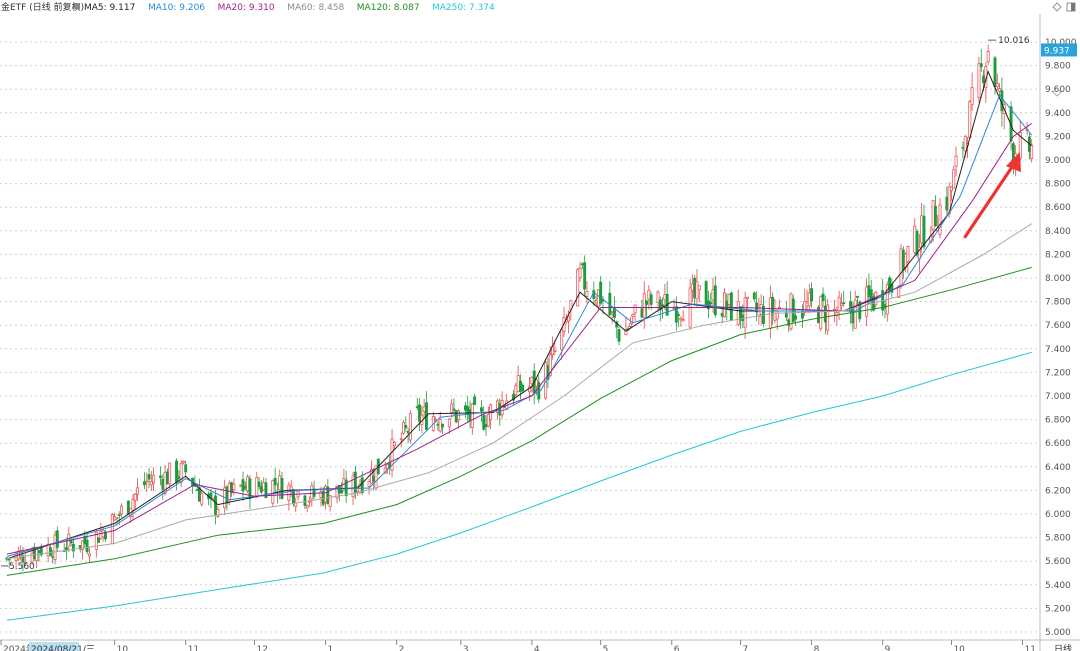  I want to click on y-tick-label: 6.800, so click(1058, 421).